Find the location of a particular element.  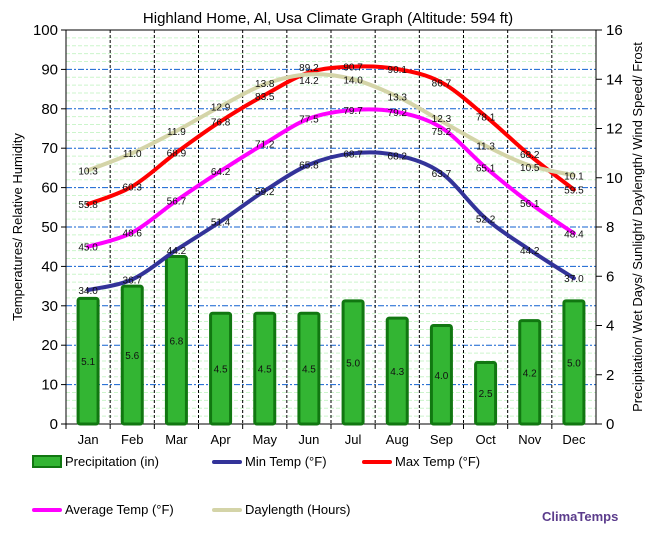

y-tick-label: 30 is located at coordinates (49, 306).